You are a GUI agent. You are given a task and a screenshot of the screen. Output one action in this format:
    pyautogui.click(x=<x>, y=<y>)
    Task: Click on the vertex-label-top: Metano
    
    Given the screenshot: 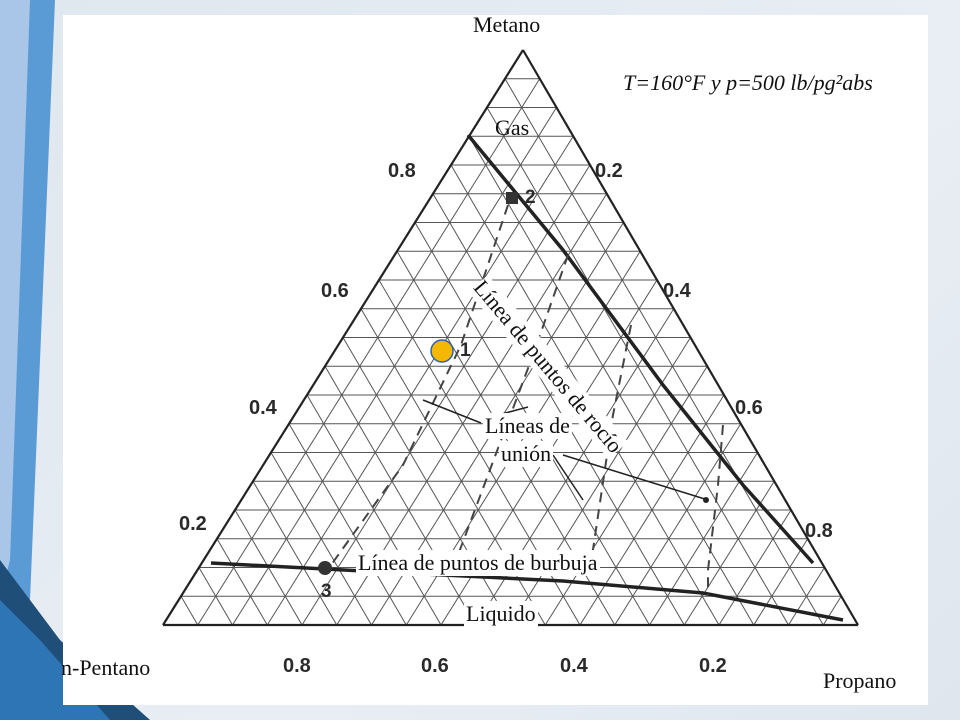 What is the action you would take?
    pyautogui.click(x=507, y=24)
    